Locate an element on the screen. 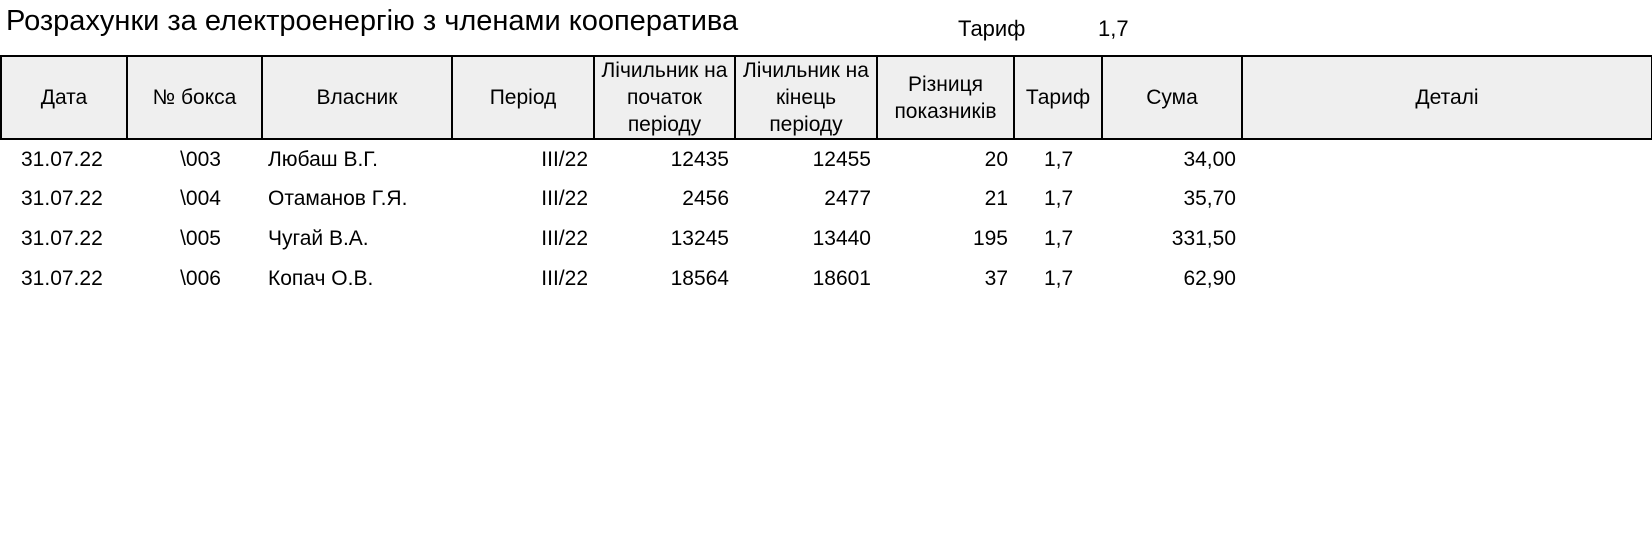  column-header-period: Період is located at coordinates (523, 97).